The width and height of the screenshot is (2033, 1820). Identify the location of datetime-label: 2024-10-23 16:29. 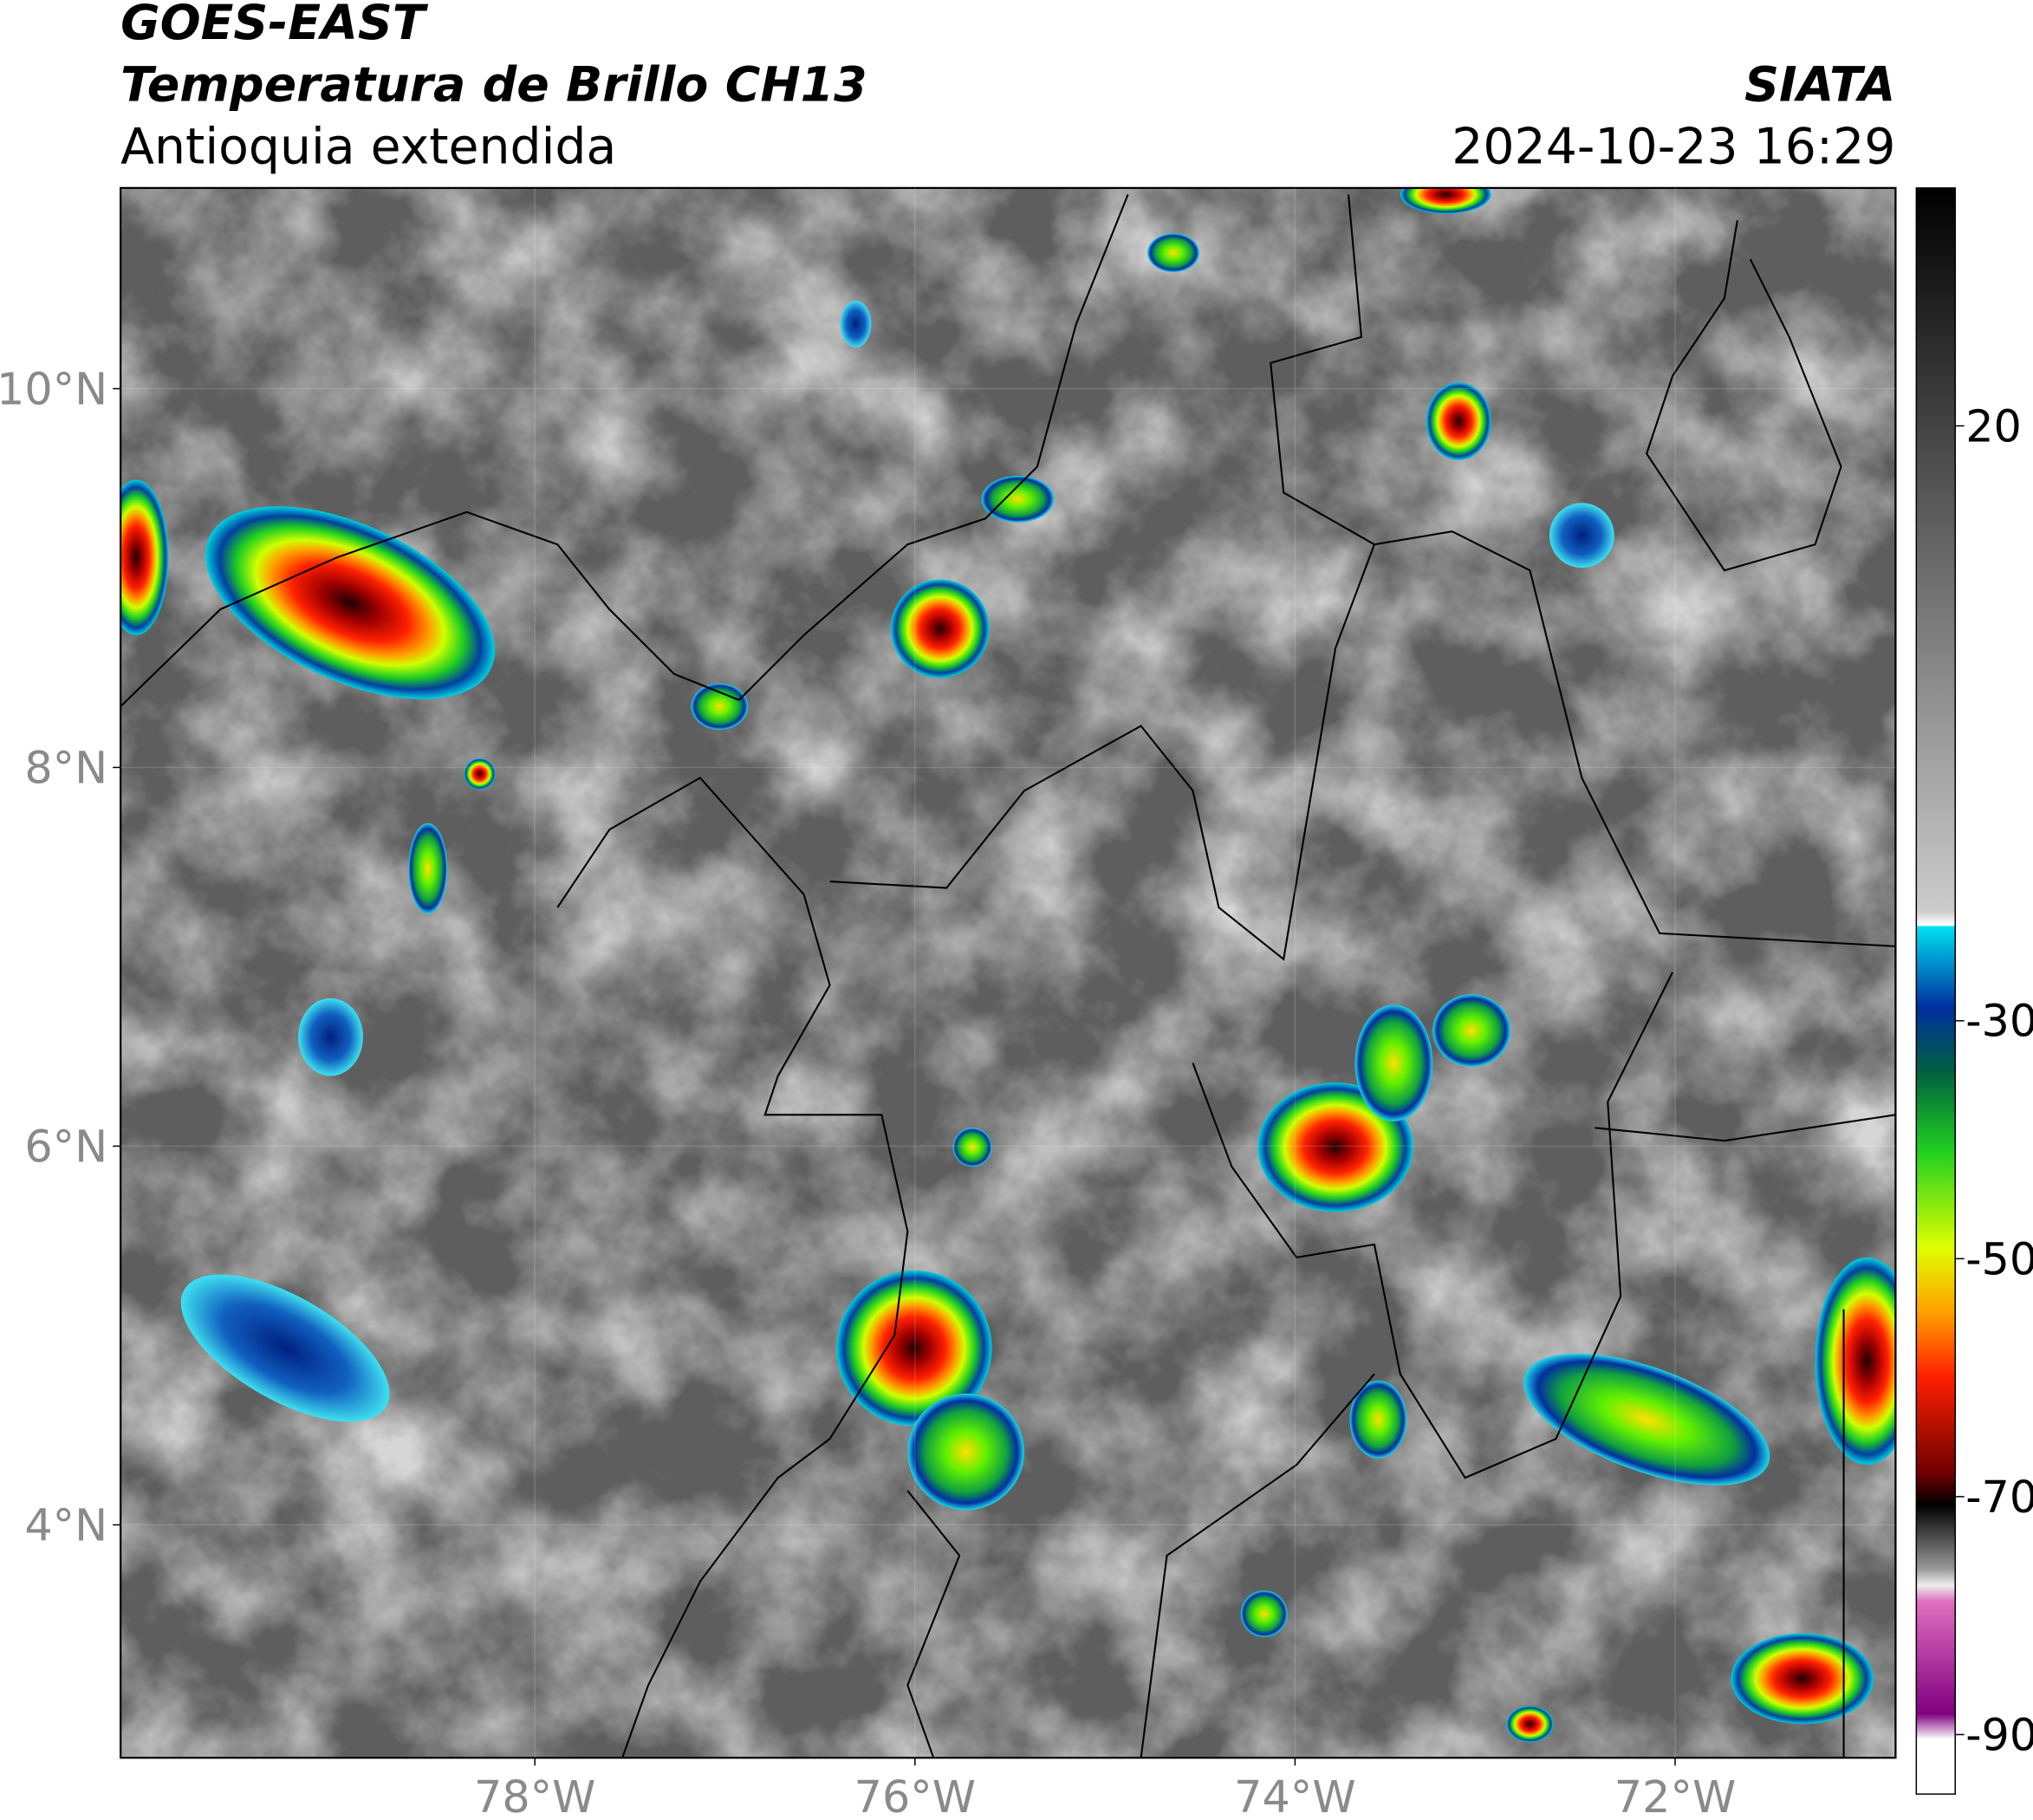
(1673, 146).